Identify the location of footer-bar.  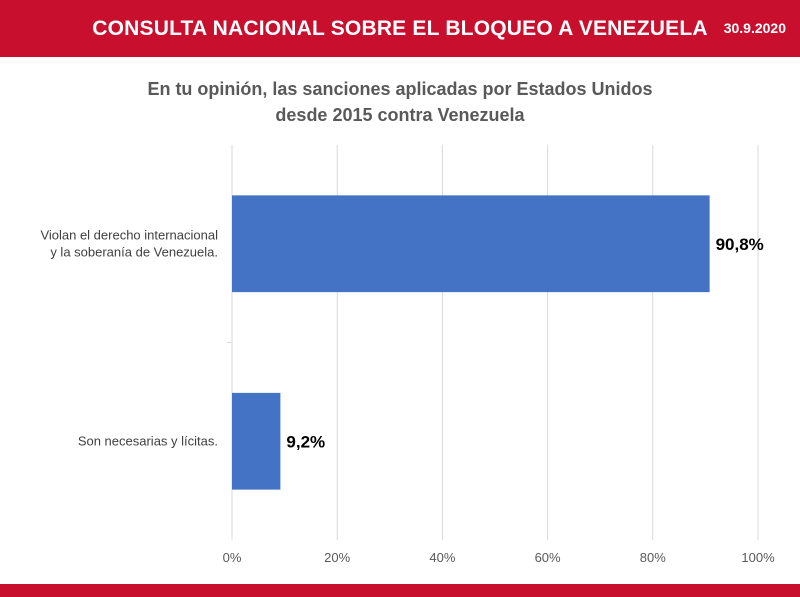
(400, 590).